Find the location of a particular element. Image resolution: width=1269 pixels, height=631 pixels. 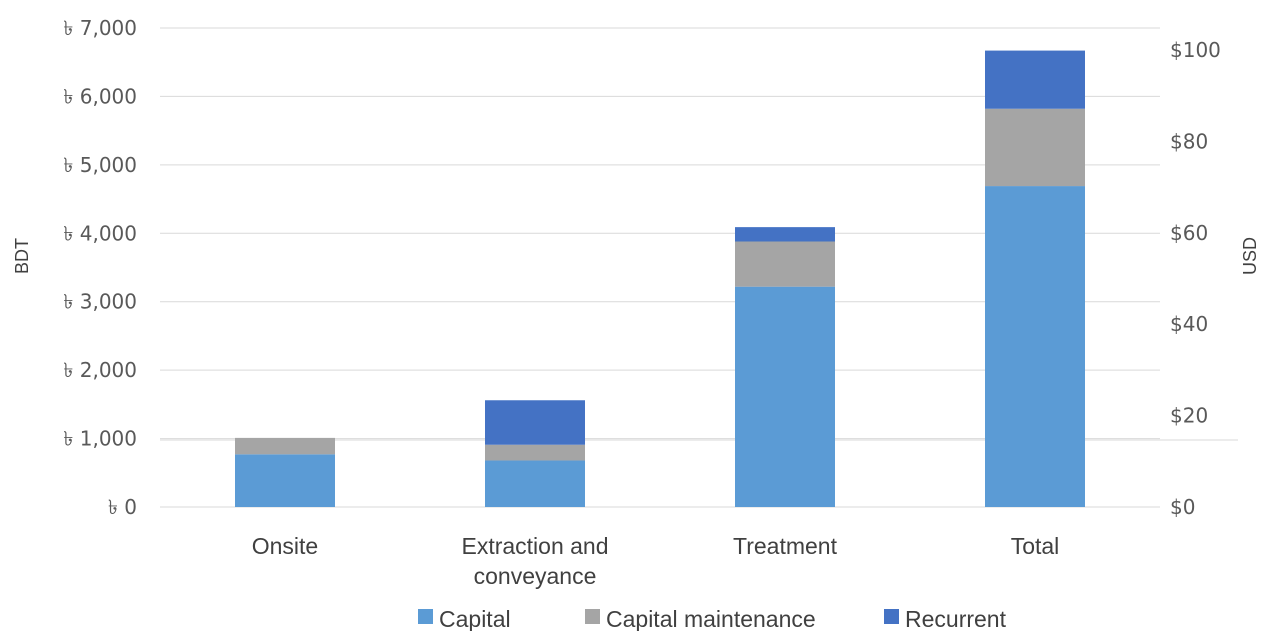

y-tick-label: ৳ 2,000 is located at coordinates (100, 370).